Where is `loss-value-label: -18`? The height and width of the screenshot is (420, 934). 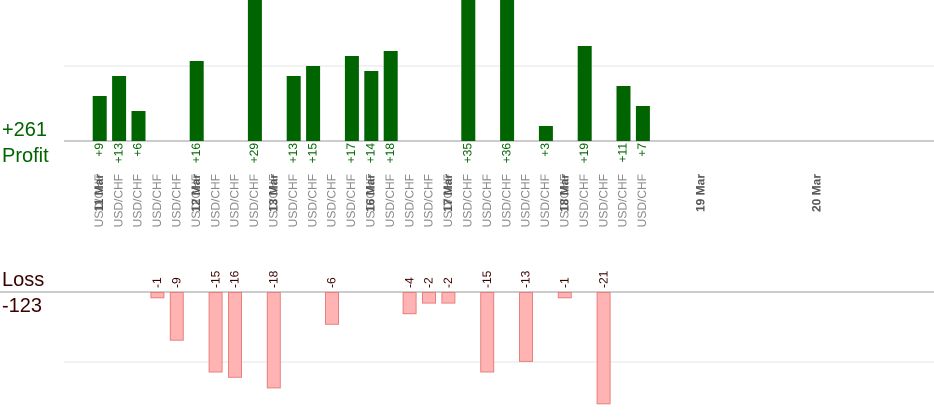 loss-value-label: -18 is located at coordinates (273, 279).